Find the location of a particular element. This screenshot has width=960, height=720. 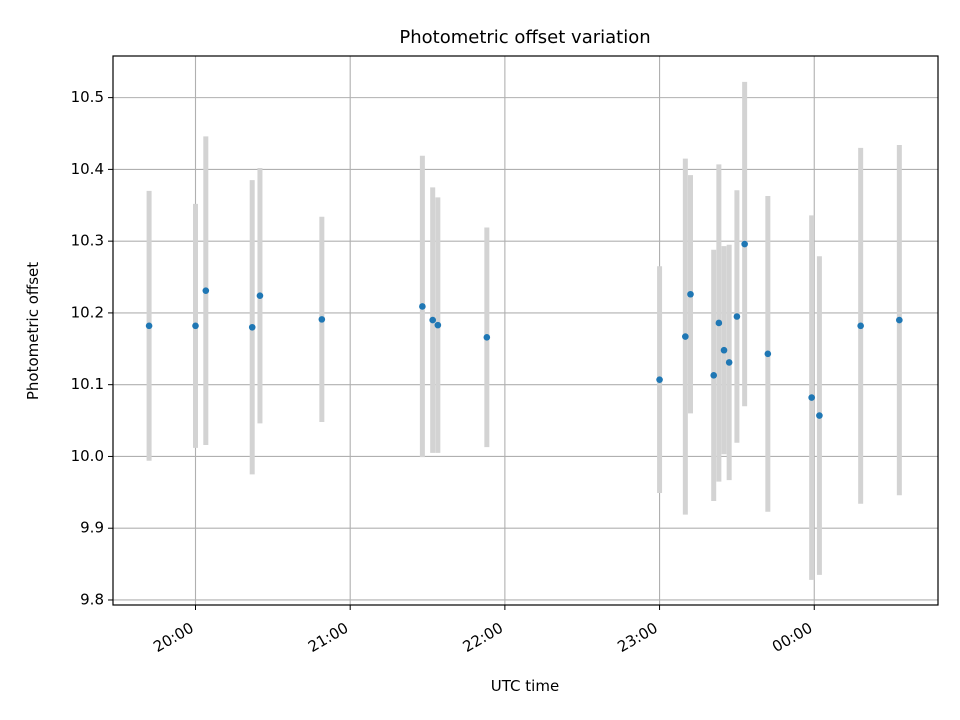

chart-title: Photometric offset variation is located at coordinates (524, 37).